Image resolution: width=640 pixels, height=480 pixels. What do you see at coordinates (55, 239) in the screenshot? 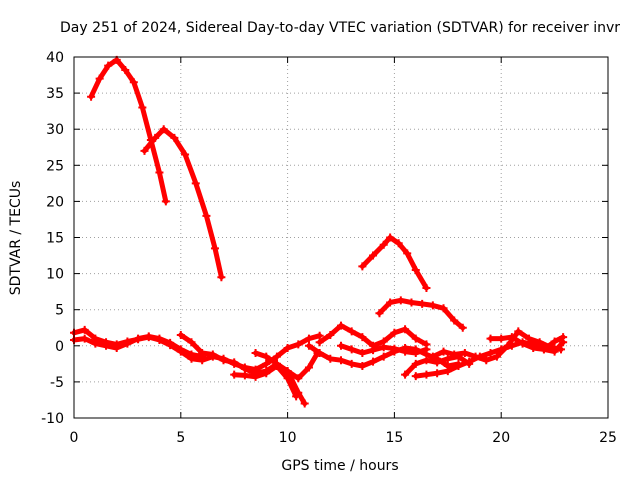
I see `y-tick-label: 15` at bounding box center [55, 239].